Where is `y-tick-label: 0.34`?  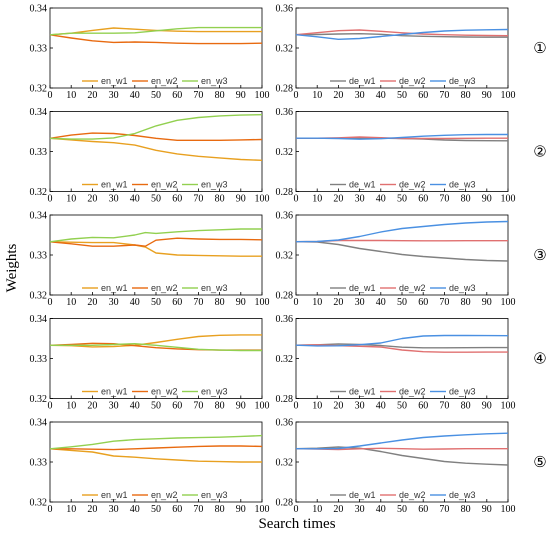 y-tick-label: 0.34 is located at coordinates (39, 112).